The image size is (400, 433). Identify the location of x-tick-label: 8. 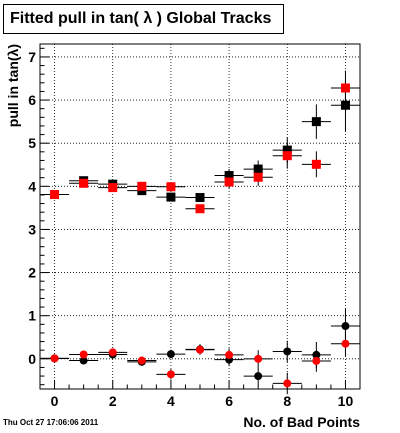
(287, 401).